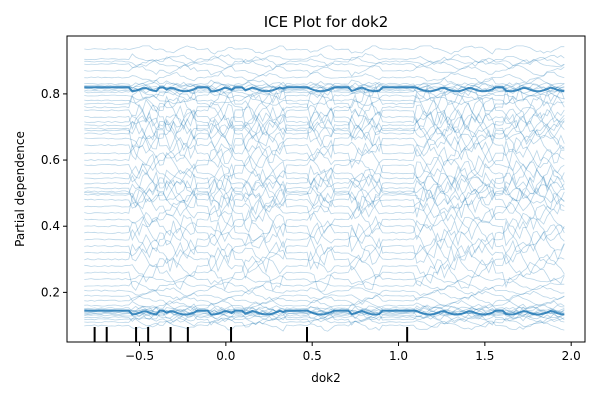 The image size is (600, 400). Describe the element at coordinates (50, 94) in the screenshot. I see `y-tick-label: 0.8` at that location.